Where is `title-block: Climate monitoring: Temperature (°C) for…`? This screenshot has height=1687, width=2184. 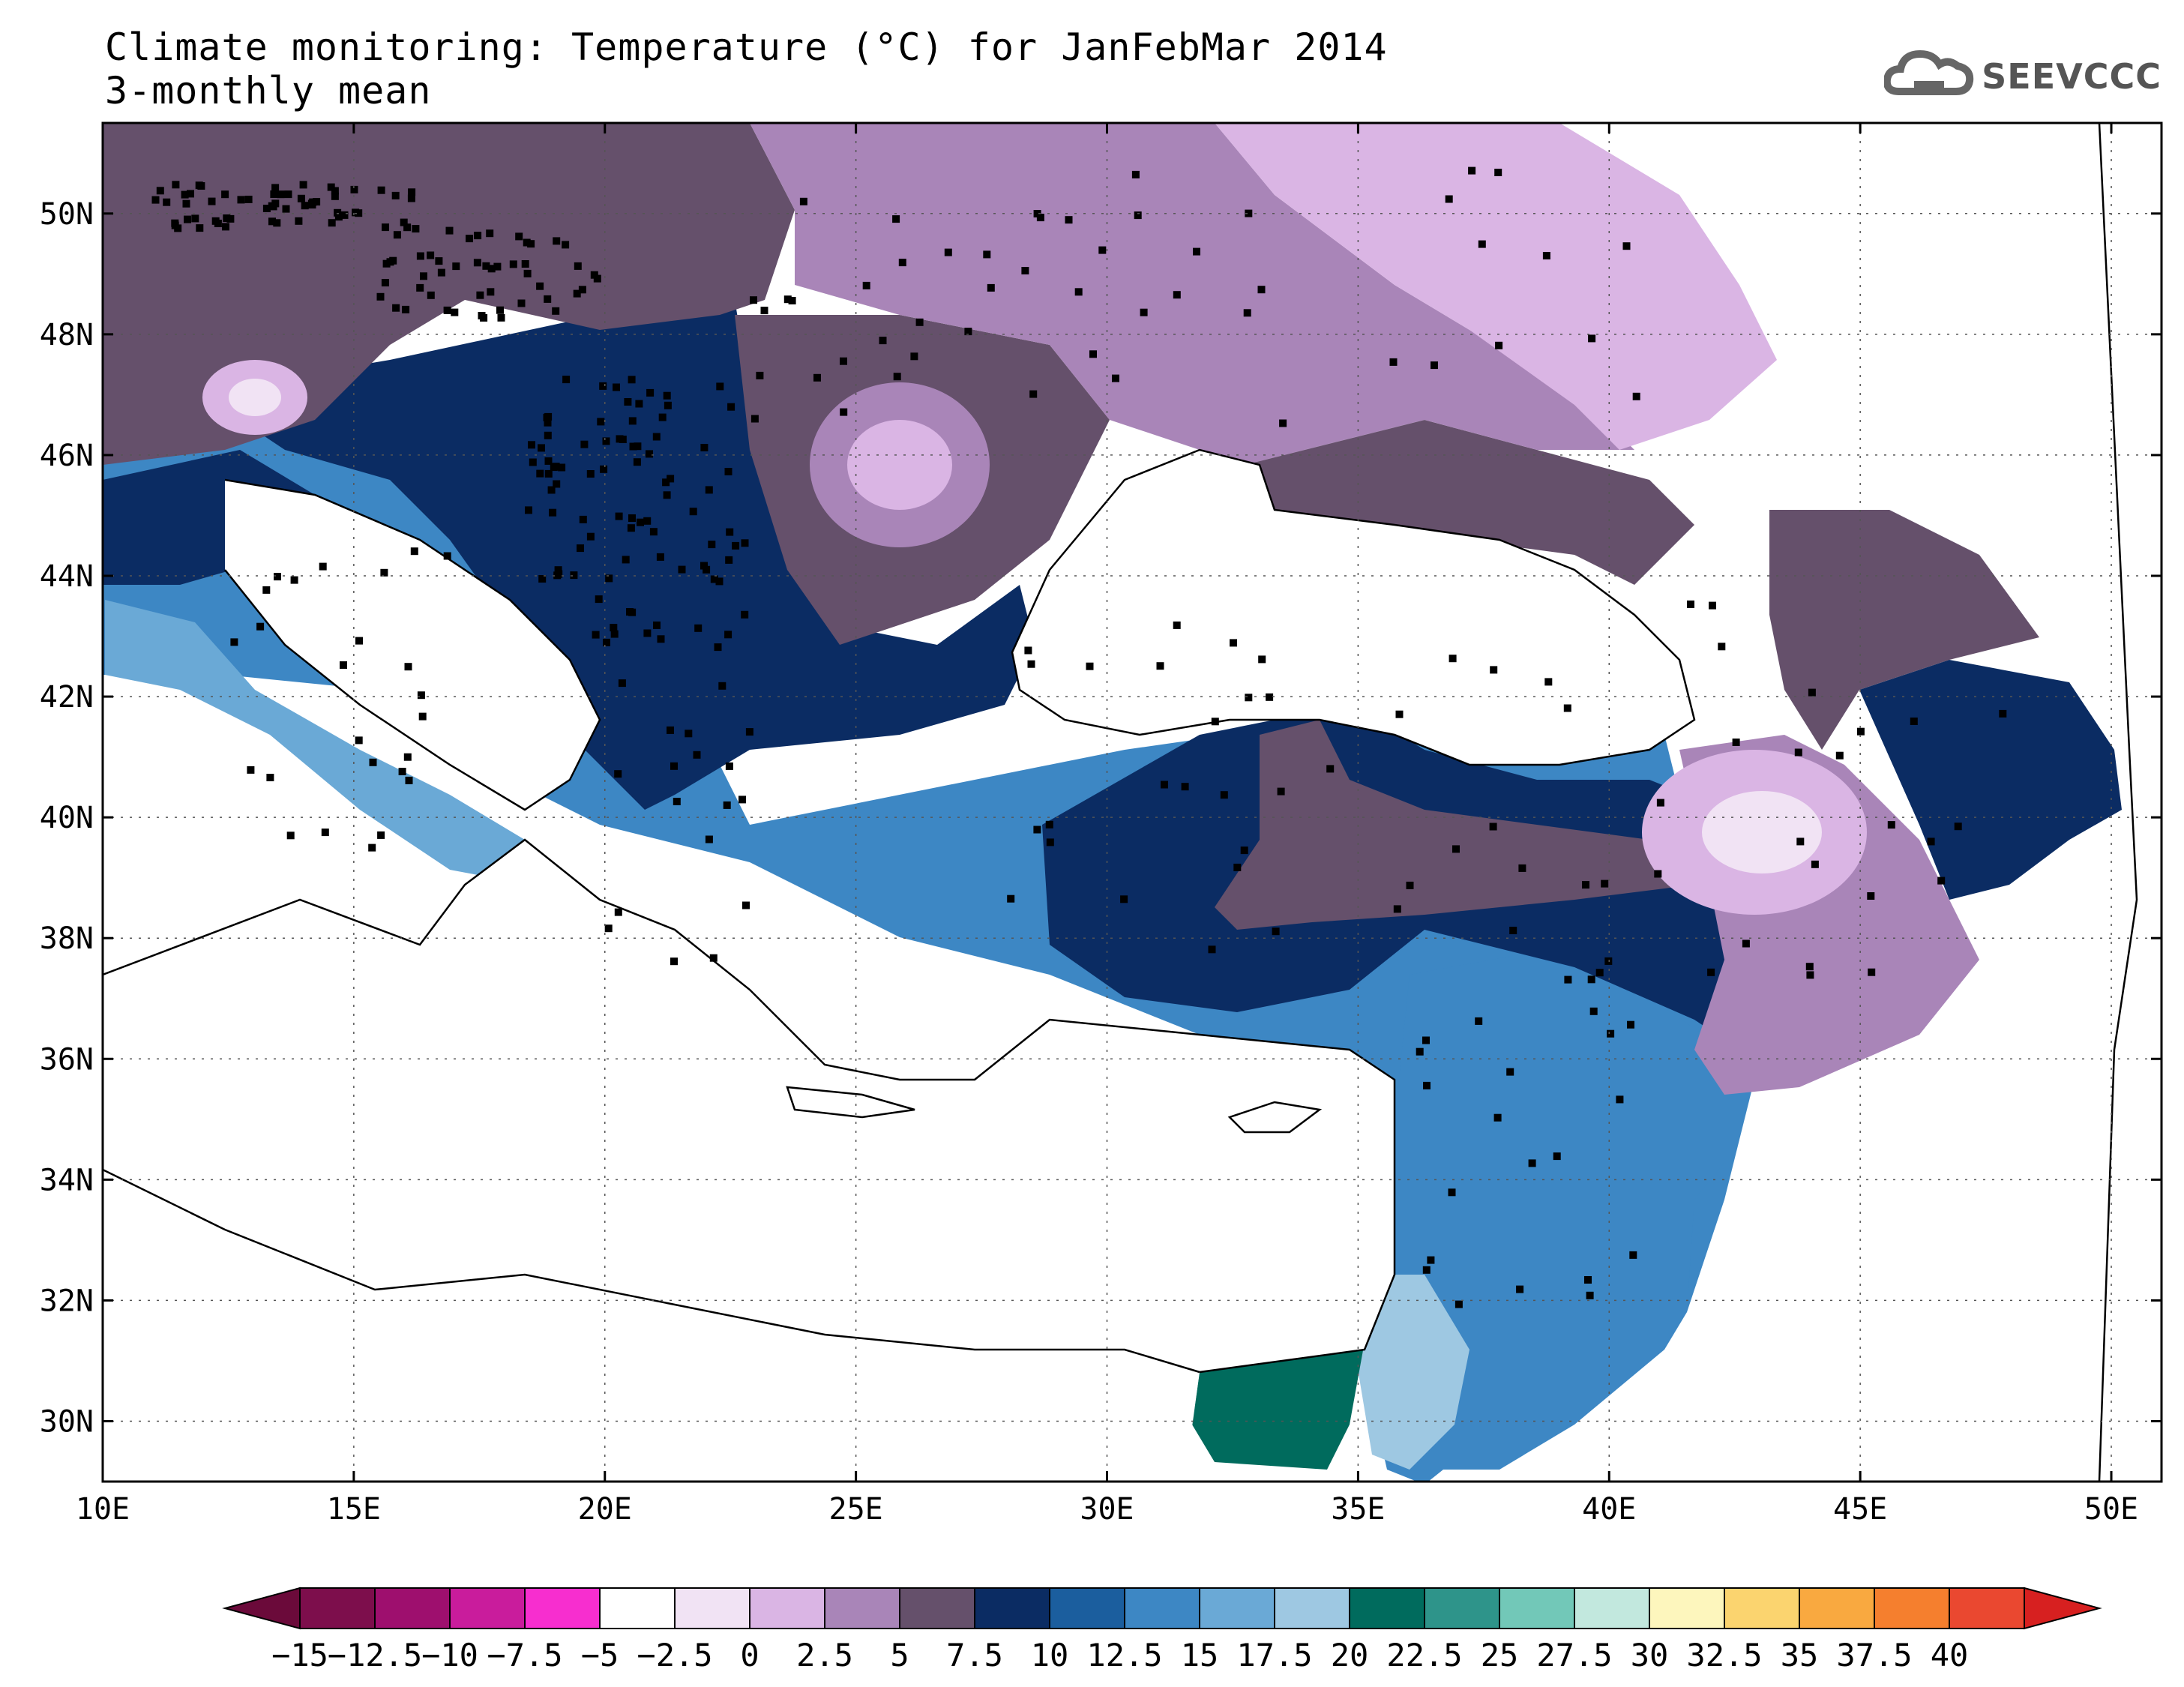 title-block: Climate monitoring: Temperature (°C) for… is located at coordinates (746, 68).